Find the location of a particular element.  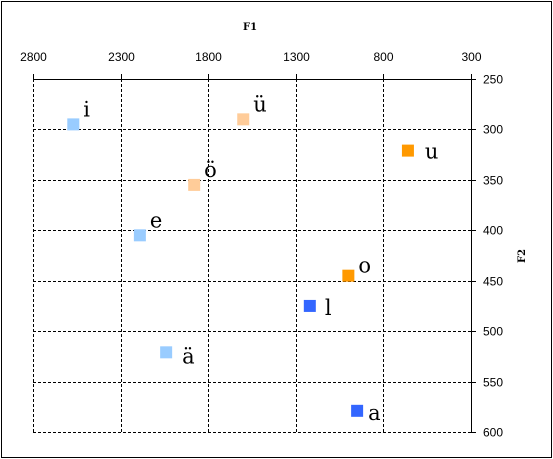

data-point-label: a is located at coordinates (374, 413).